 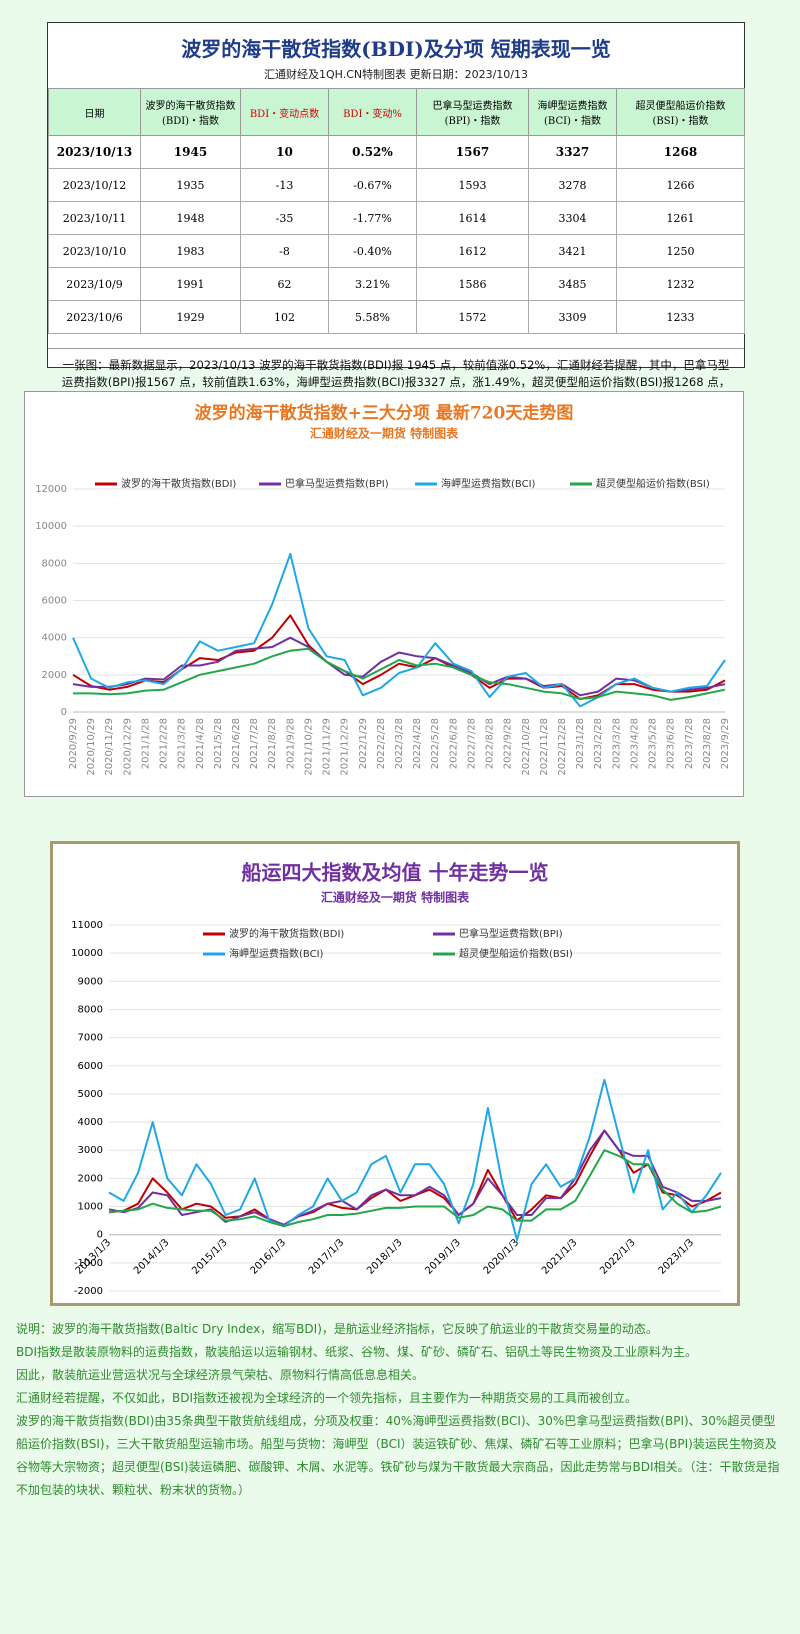 What do you see at coordinates (200, 743) in the screenshot?
I see `x-tick-label: 2021/4/28` at bounding box center [200, 743].